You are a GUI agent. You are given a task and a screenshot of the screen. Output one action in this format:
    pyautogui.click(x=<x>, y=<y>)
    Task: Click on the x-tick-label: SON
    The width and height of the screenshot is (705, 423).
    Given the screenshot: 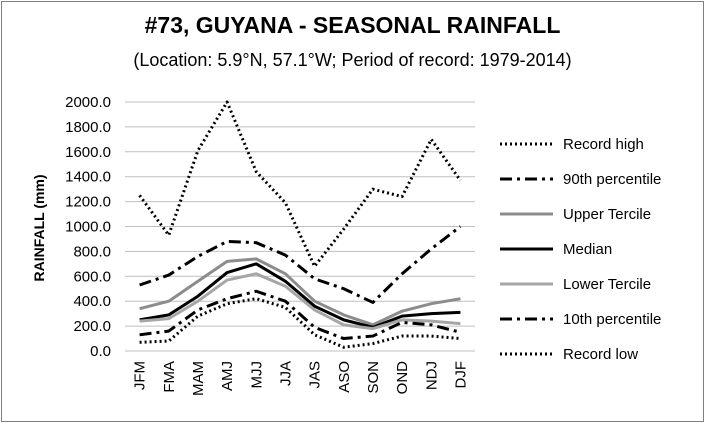 What is the action you would take?
    pyautogui.click(x=373, y=377)
    